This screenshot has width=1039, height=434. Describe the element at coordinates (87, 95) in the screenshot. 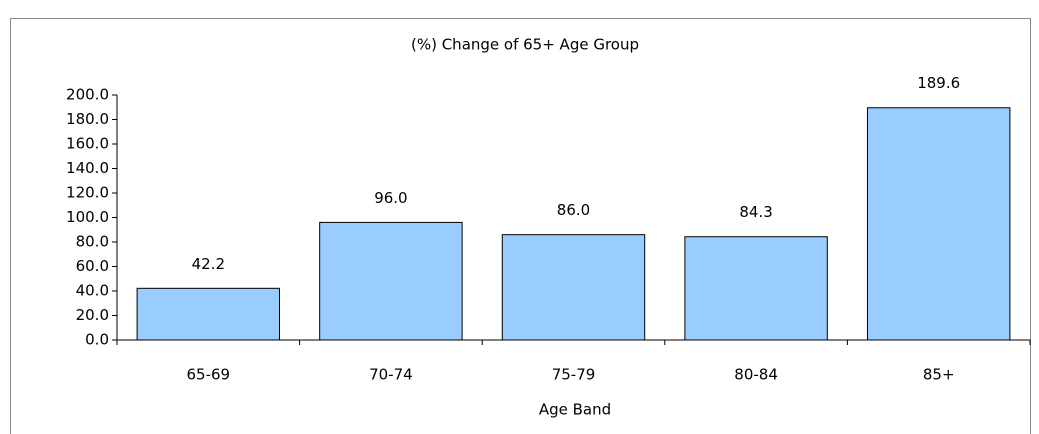

I see `y-tick-label: 200.0` at that location.